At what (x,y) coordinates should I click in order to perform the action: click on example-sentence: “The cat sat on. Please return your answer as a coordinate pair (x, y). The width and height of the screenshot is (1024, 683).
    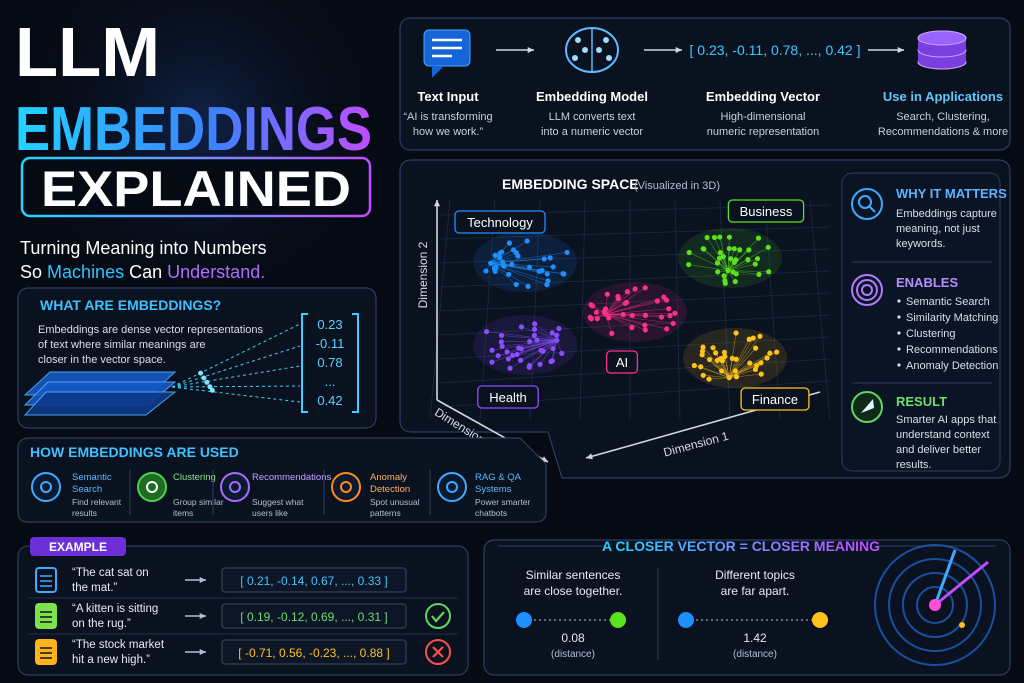
    Looking at the image, I should click on (110, 573).